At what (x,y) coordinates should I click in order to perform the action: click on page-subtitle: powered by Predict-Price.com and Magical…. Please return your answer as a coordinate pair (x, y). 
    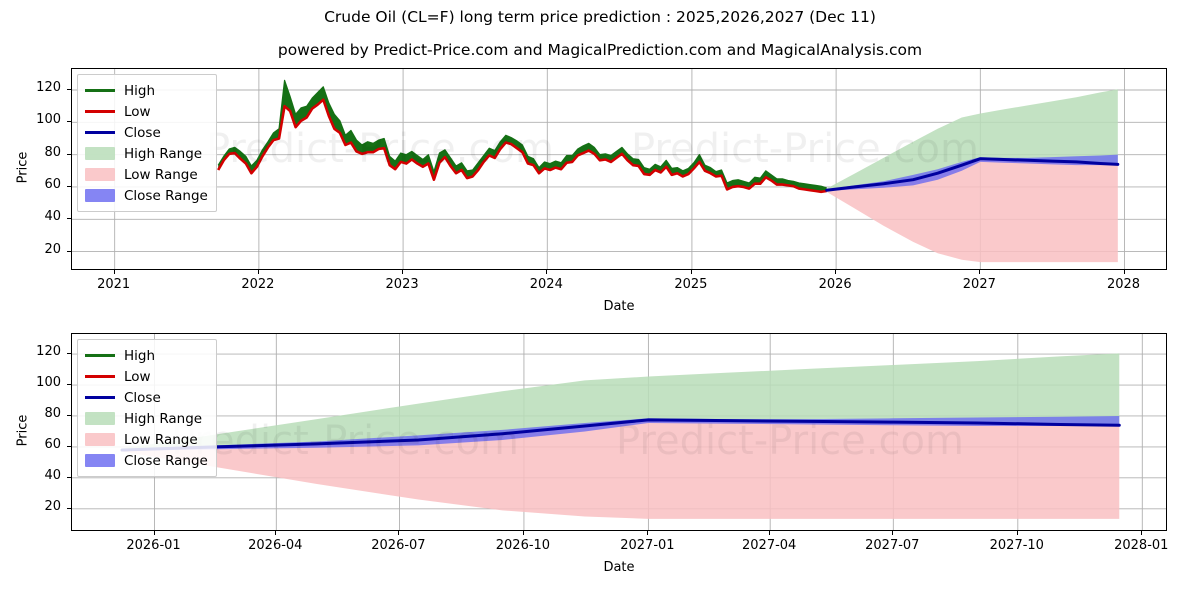
    Looking at the image, I should click on (600, 50).